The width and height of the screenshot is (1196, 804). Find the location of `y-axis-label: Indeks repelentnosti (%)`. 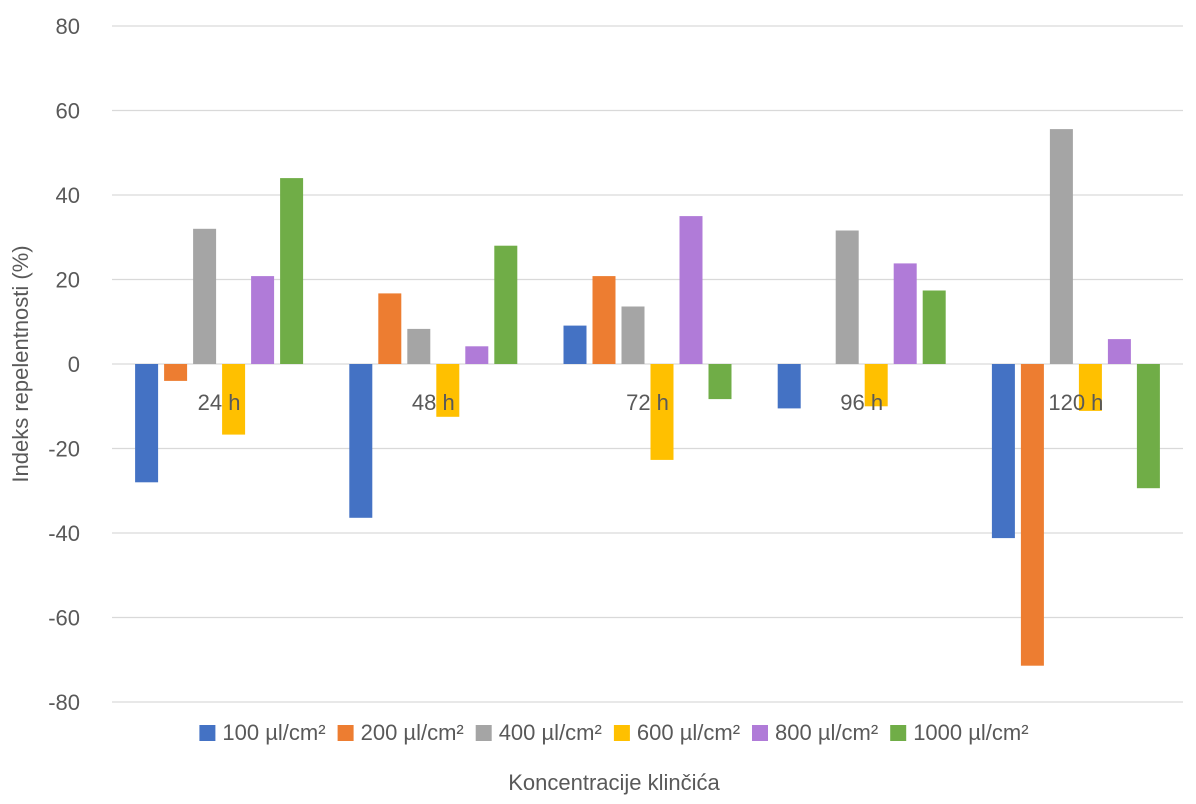

y-axis-label: Indeks repelentnosti (%) is located at coordinates (20, 363).